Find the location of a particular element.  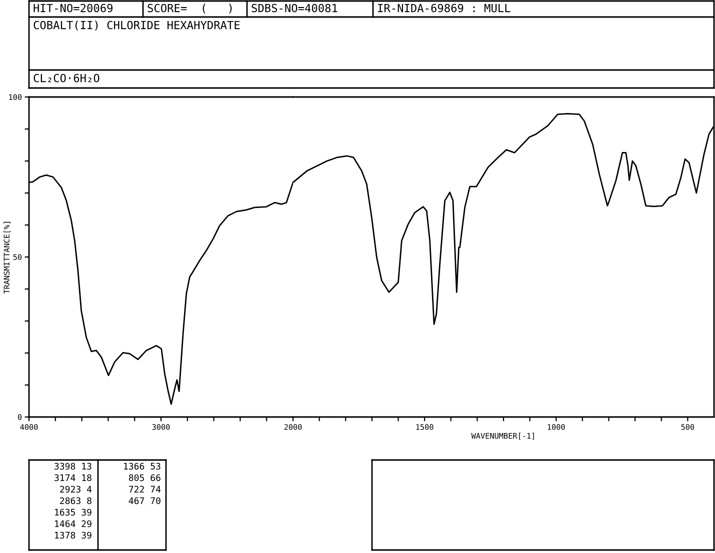

text: 1366 53 is located at coordinates (142, 466).